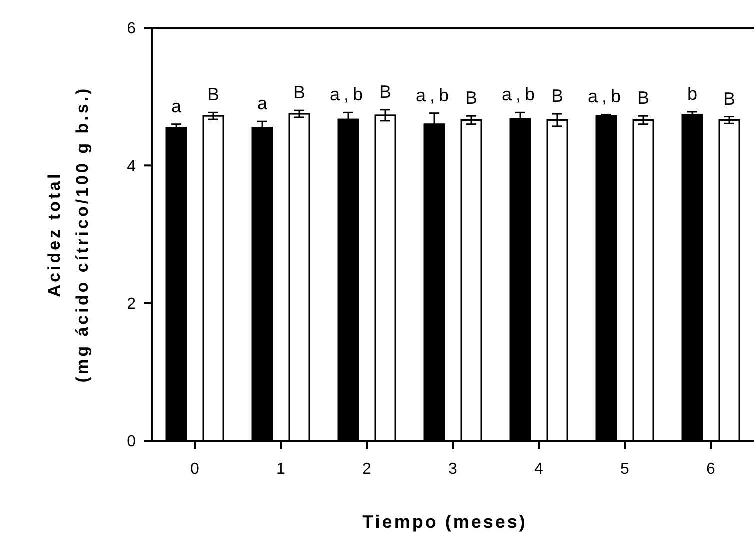 Image resolution: width=755 pixels, height=539 pixels. Describe the element at coordinates (131, 304) in the screenshot. I see `y-tick-label: 2` at that location.